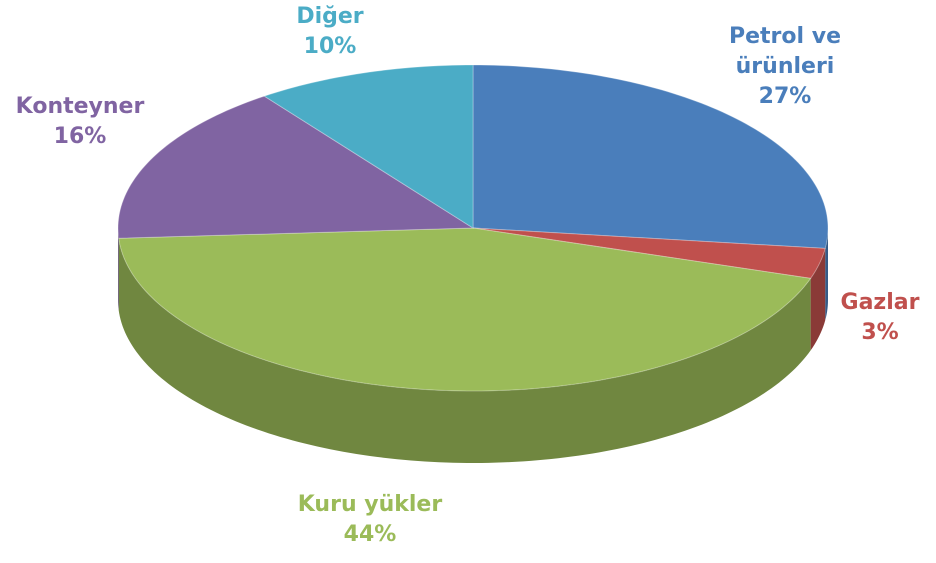 This screenshot has height=563, width=936. Describe the element at coordinates (85, 122) in the screenshot. I see `slice-label: Konteyner 16%` at that location.